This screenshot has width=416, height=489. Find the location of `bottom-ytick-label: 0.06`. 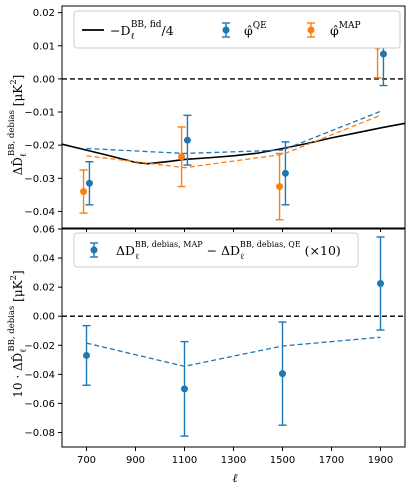

bottom-ytick-label: 0.06 is located at coordinates (44, 230).